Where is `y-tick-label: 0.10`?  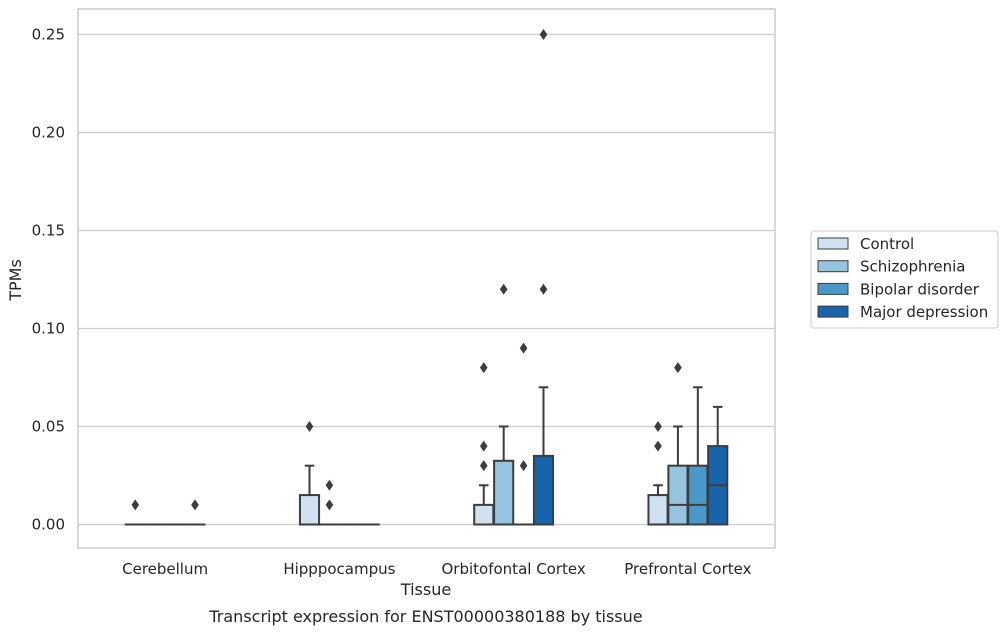 y-tick-label: 0.10 is located at coordinates (48, 328).